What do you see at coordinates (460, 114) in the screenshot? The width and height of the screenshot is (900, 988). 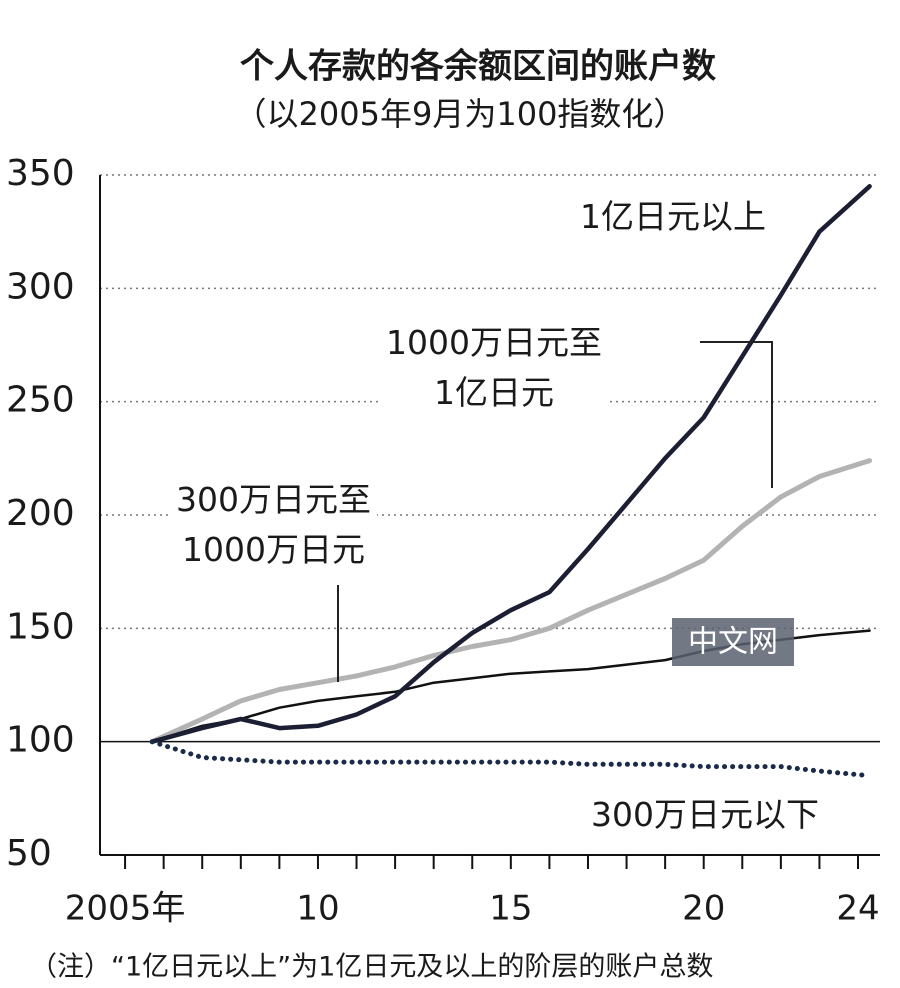 I see `chart-subtitle: （以2005年9月为100指数化）` at bounding box center [460, 114].